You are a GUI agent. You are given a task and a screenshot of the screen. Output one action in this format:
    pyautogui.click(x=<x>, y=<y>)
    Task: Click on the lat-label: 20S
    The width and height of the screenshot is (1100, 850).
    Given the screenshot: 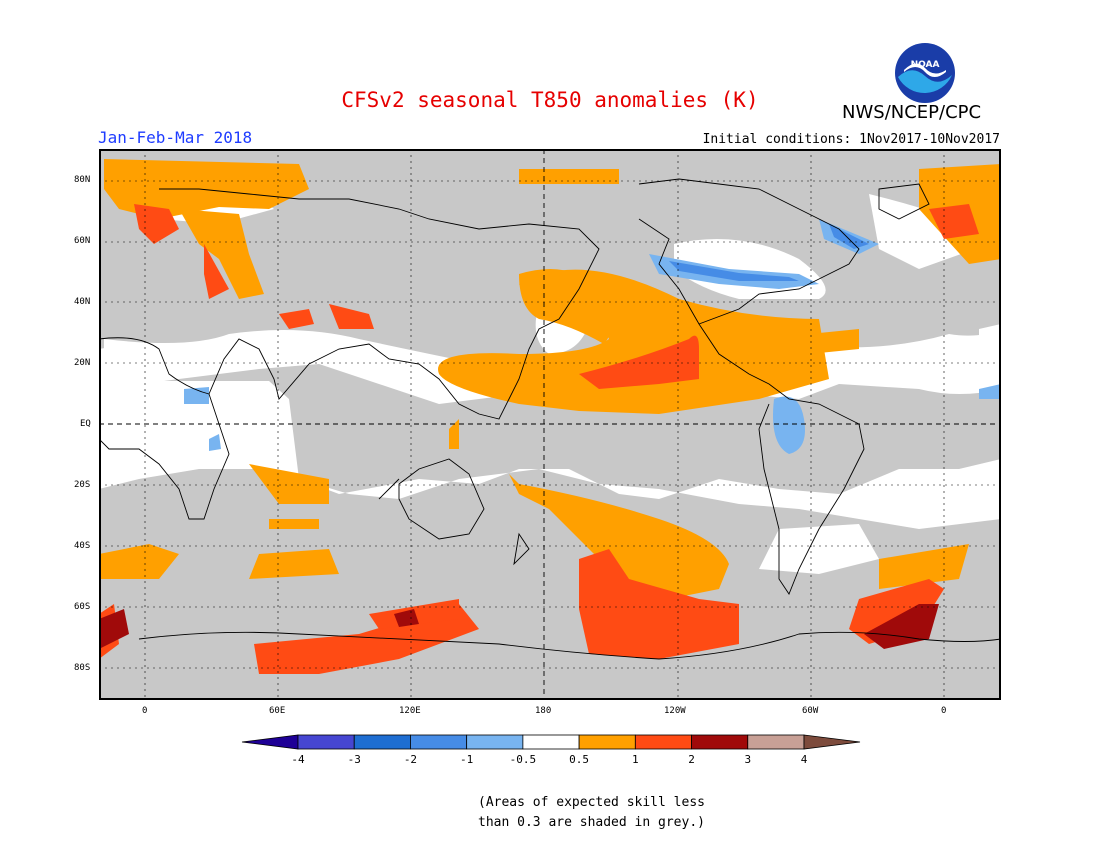 What is the action you would take?
    pyautogui.click(x=82, y=485)
    